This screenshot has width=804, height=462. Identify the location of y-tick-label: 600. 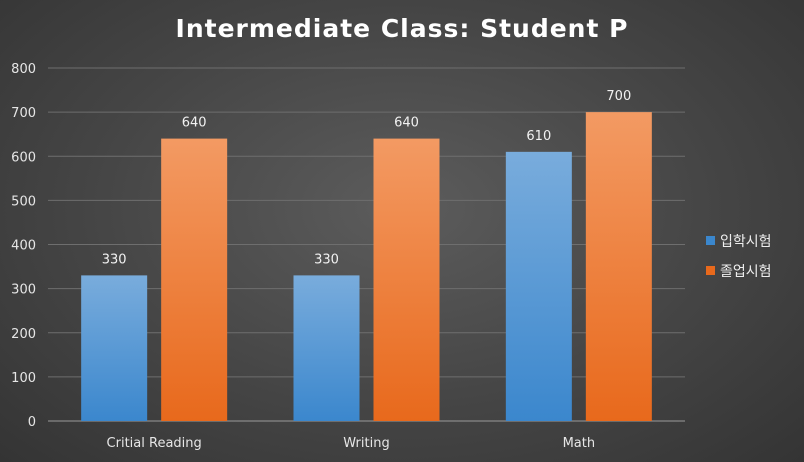
(23, 157).